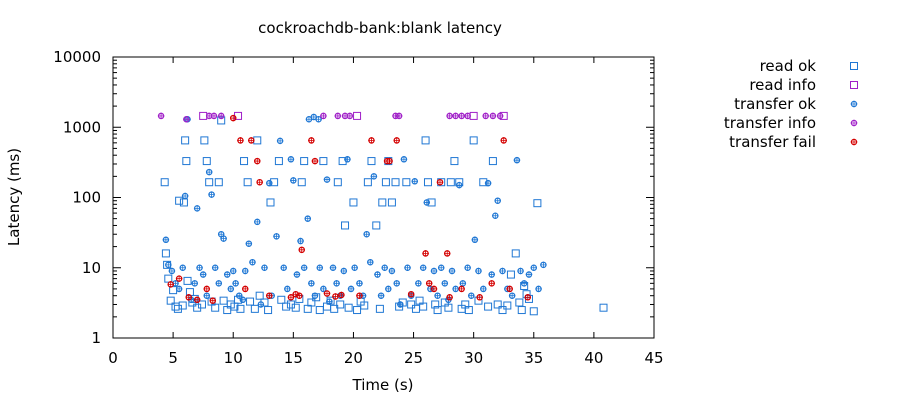 The image size is (900, 400). I want to click on series-transfer-info, so click(330, 117).